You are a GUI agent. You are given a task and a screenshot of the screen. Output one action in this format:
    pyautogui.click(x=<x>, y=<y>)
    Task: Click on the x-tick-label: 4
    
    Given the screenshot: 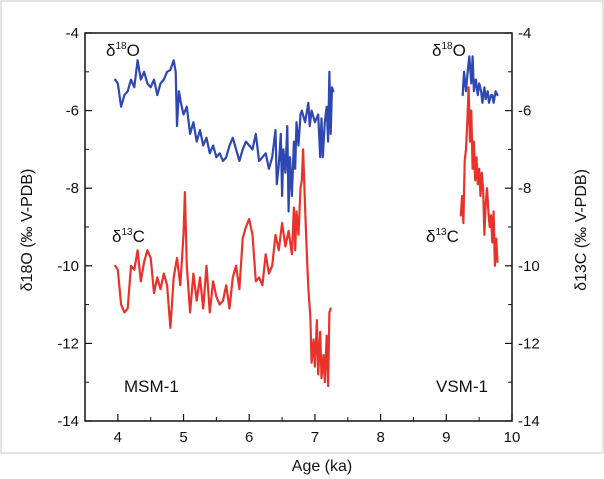 What is the action you would take?
    pyautogui.click(x=118, y=437)
    